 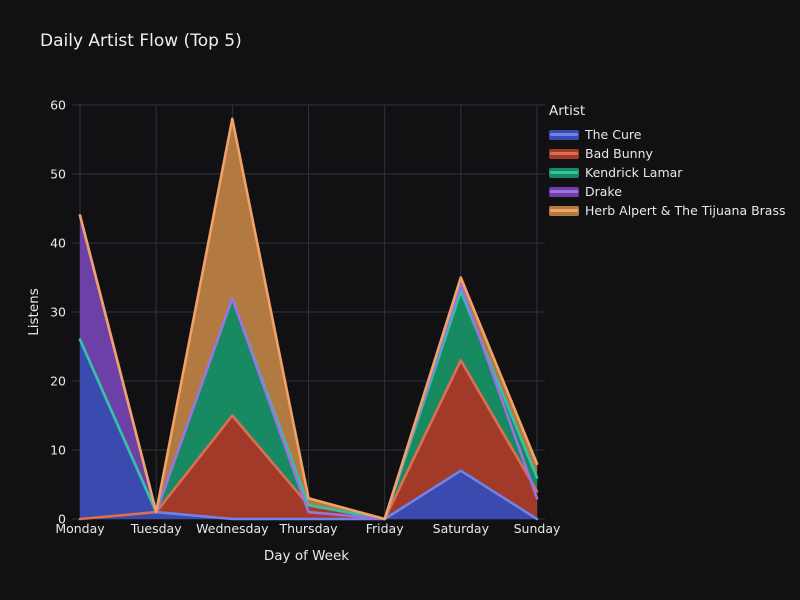 What do you see at coordinates (667, 153) in the screenshot?
I see `legend-entry-bad-bunny: Bad Bunny` at bounding box center [667, 153].